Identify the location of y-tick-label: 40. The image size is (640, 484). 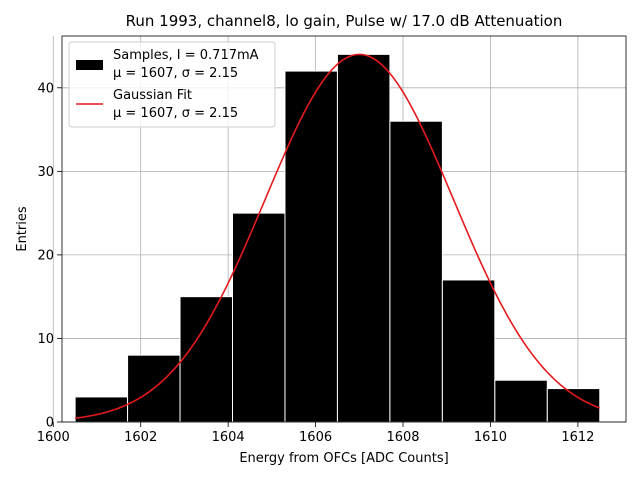
(45, 88).